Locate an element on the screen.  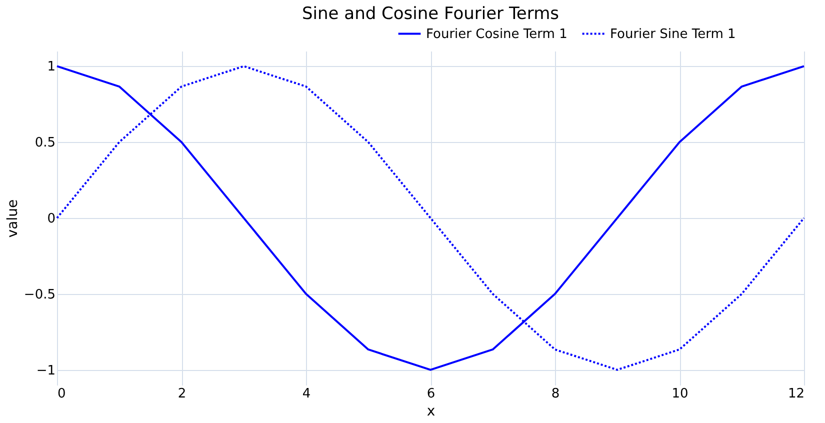
x-axis-title: x is located at coordinates (431, 412).